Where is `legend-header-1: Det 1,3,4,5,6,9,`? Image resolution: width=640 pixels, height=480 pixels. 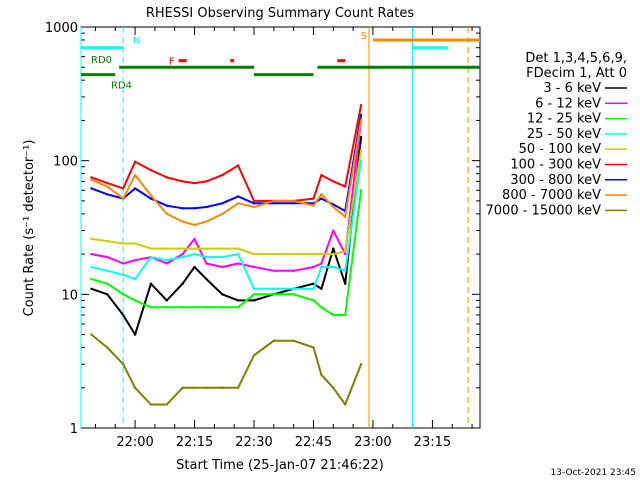
legend-header-1: Det 1,3,4,5,6,9, is located at coordinates (576, 58).